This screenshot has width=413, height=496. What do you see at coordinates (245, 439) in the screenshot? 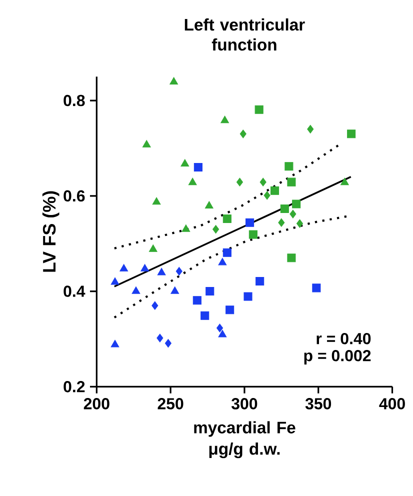
I see `x-axis-title: mycardial Fe μg/g d.w.` at bounding box center [245, 439].